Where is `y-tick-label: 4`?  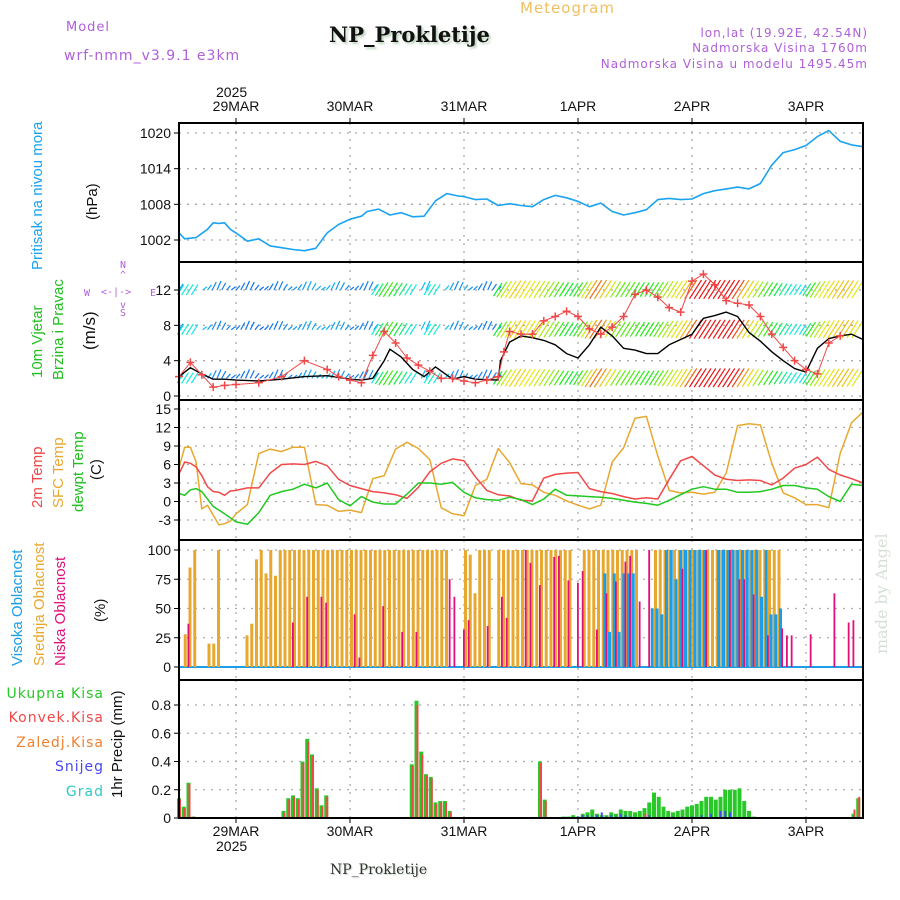
y-tick-label: 4 is located at coordinates (167, 361).